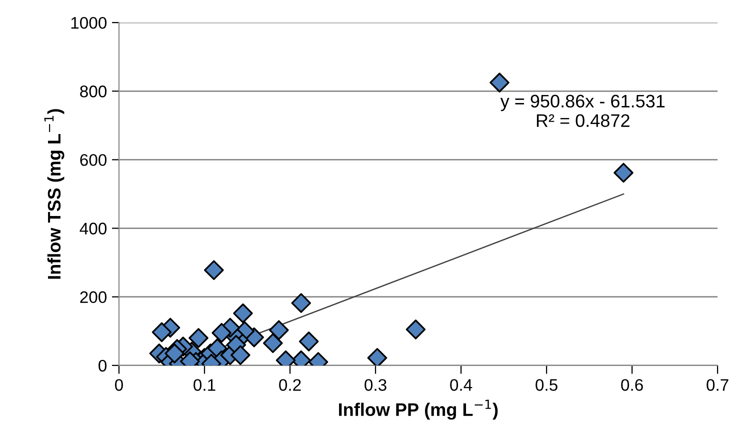  Describe the element at coordinates (290, 385) in the screenshot. I see `x-tick-label: 0.2` at that location.